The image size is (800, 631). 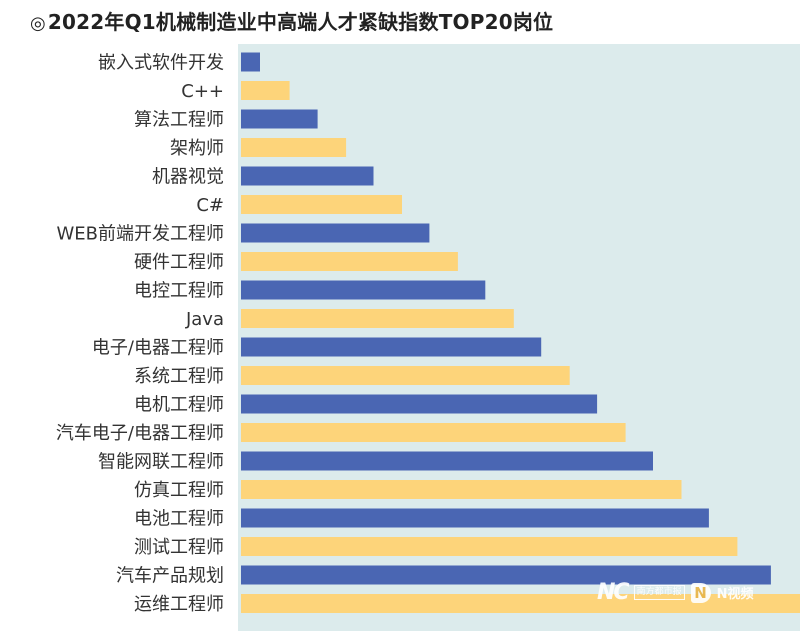 I want to click on category-label-16: 仿真工程师, so click(x=179, y=490).